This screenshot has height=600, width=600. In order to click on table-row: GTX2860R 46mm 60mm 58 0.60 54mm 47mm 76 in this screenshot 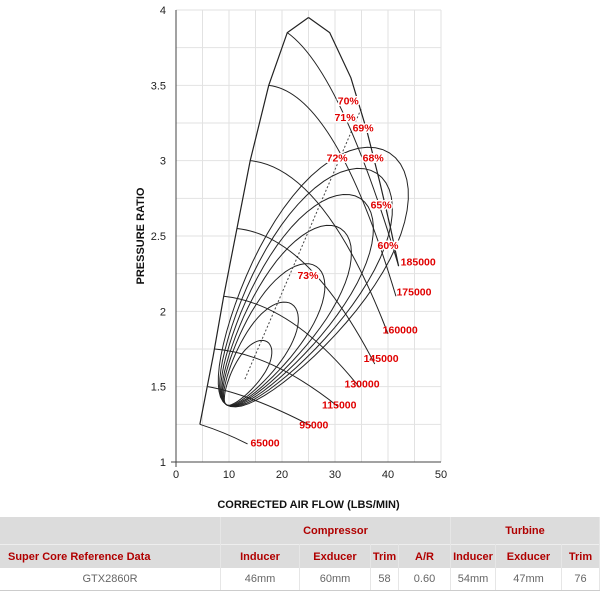, I will do `click(300, 579)`.